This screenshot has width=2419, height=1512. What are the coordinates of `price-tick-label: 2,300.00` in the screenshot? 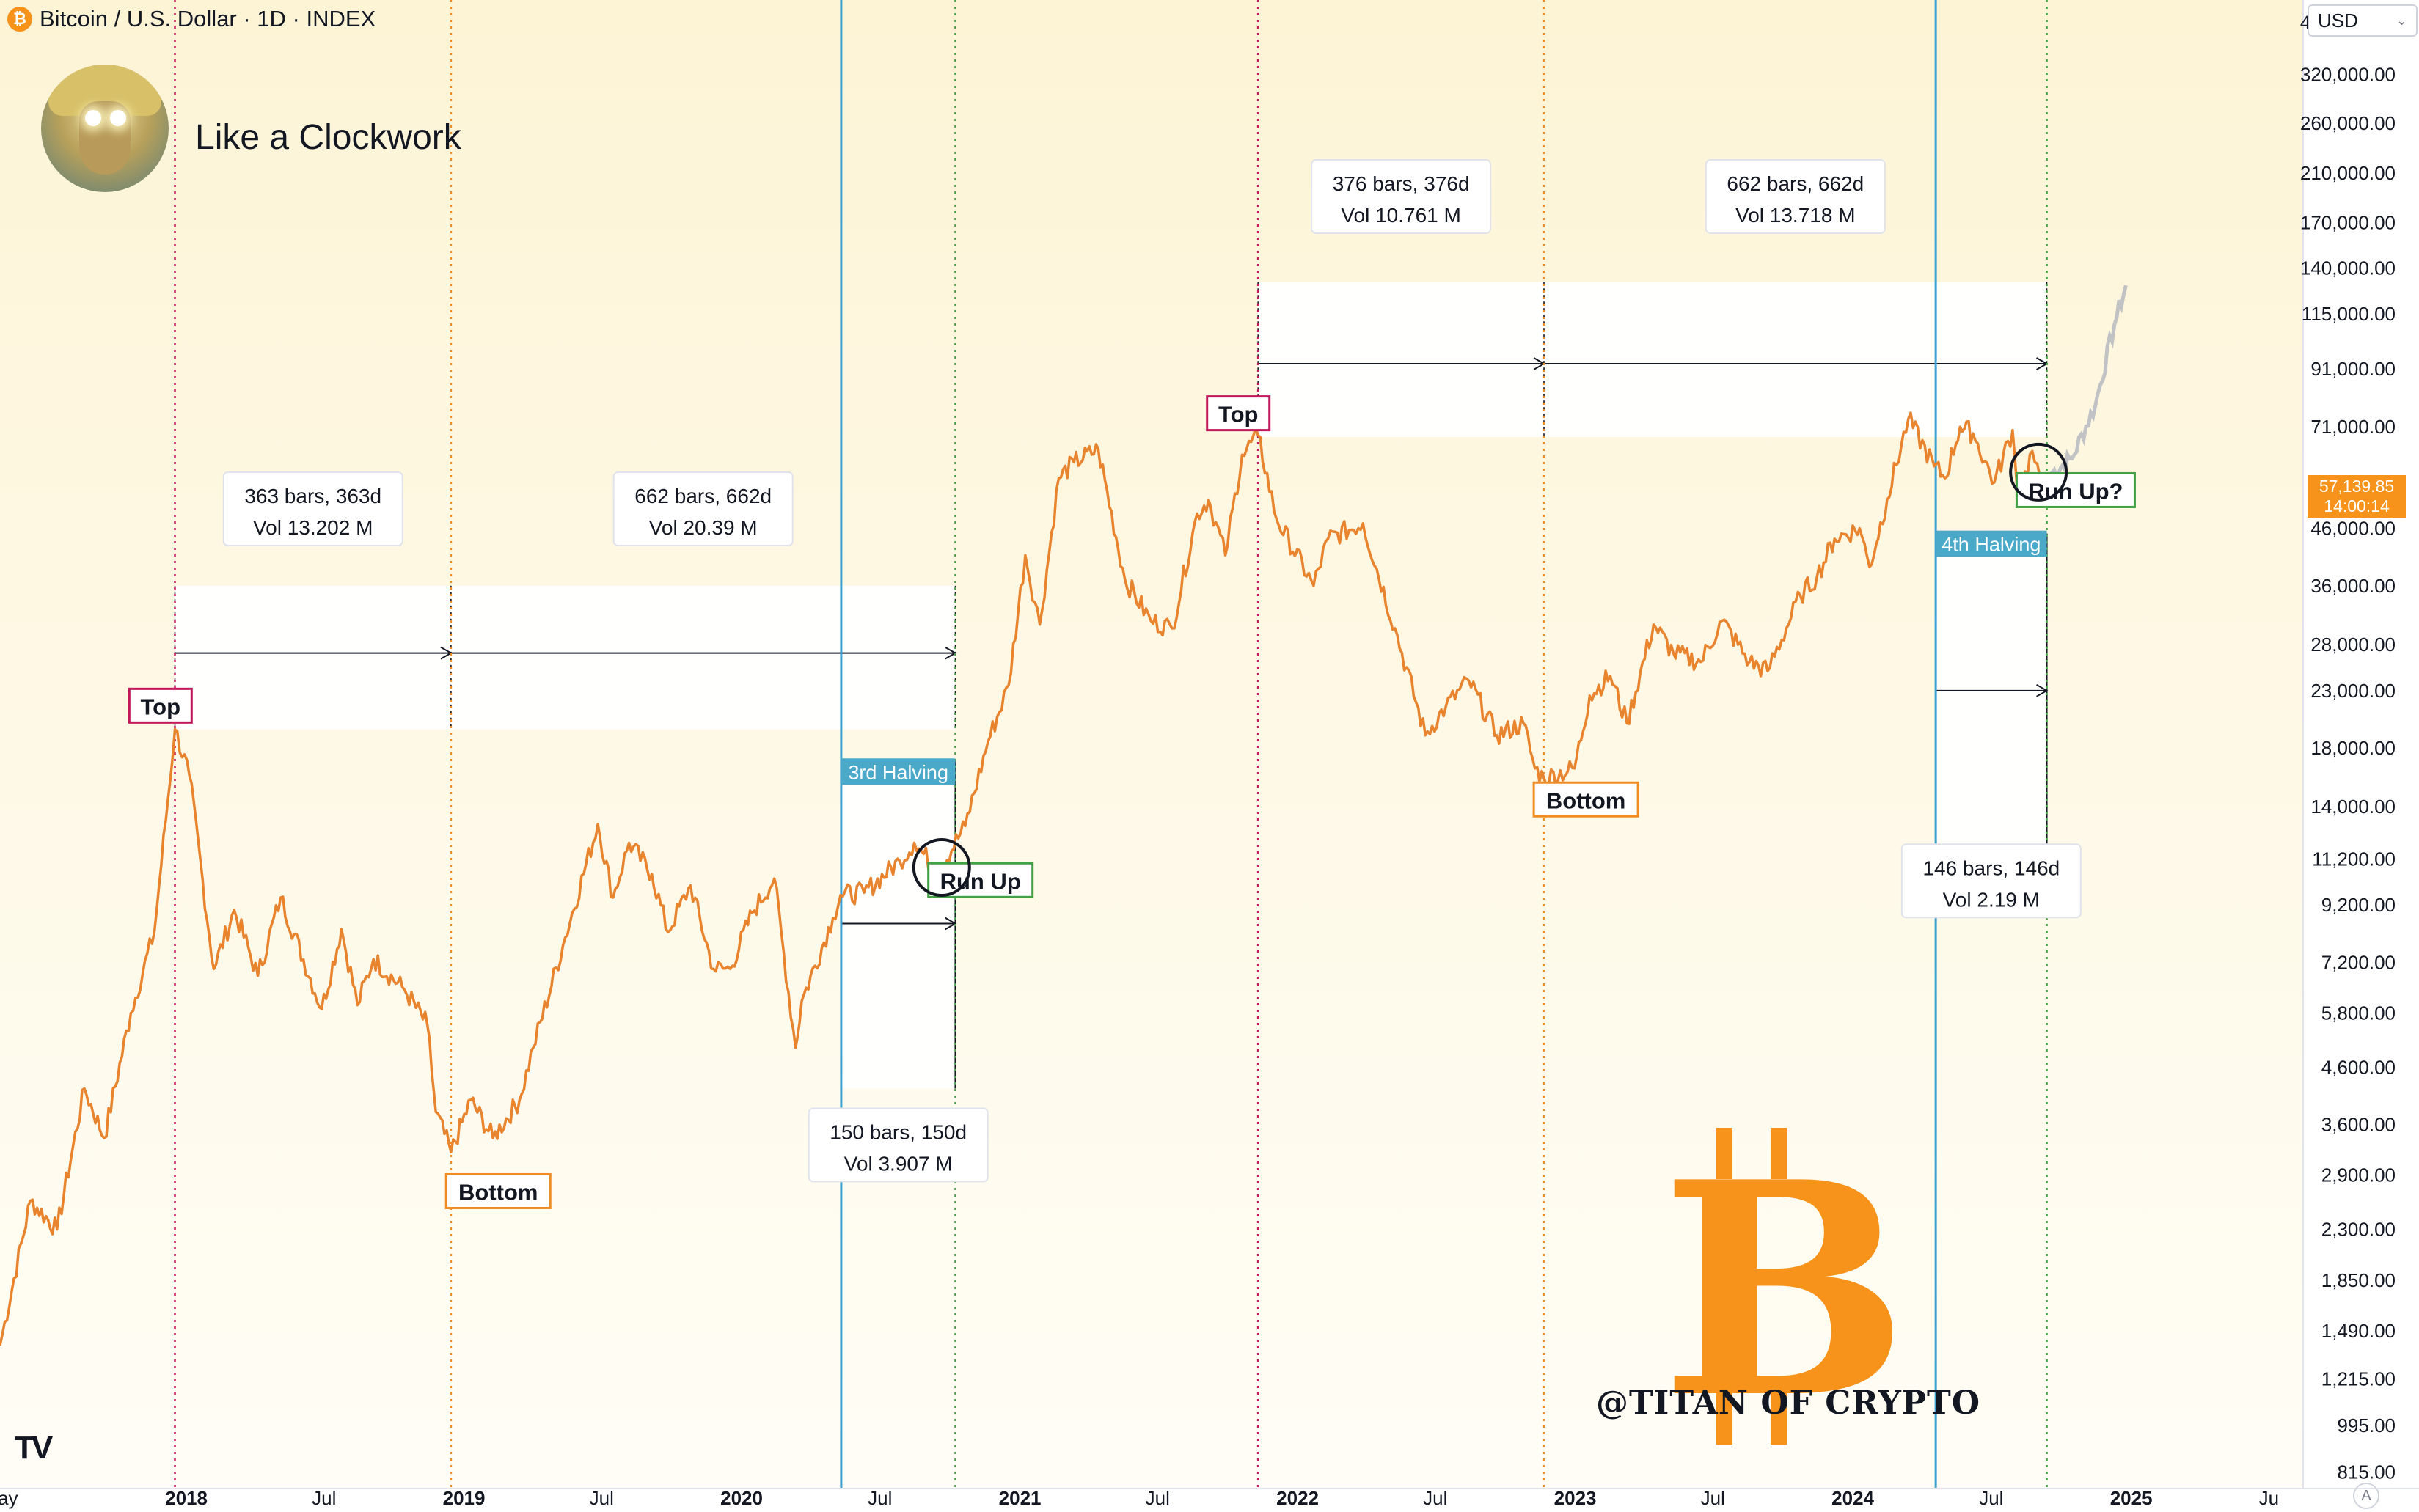 It's located at (2358, 1230).